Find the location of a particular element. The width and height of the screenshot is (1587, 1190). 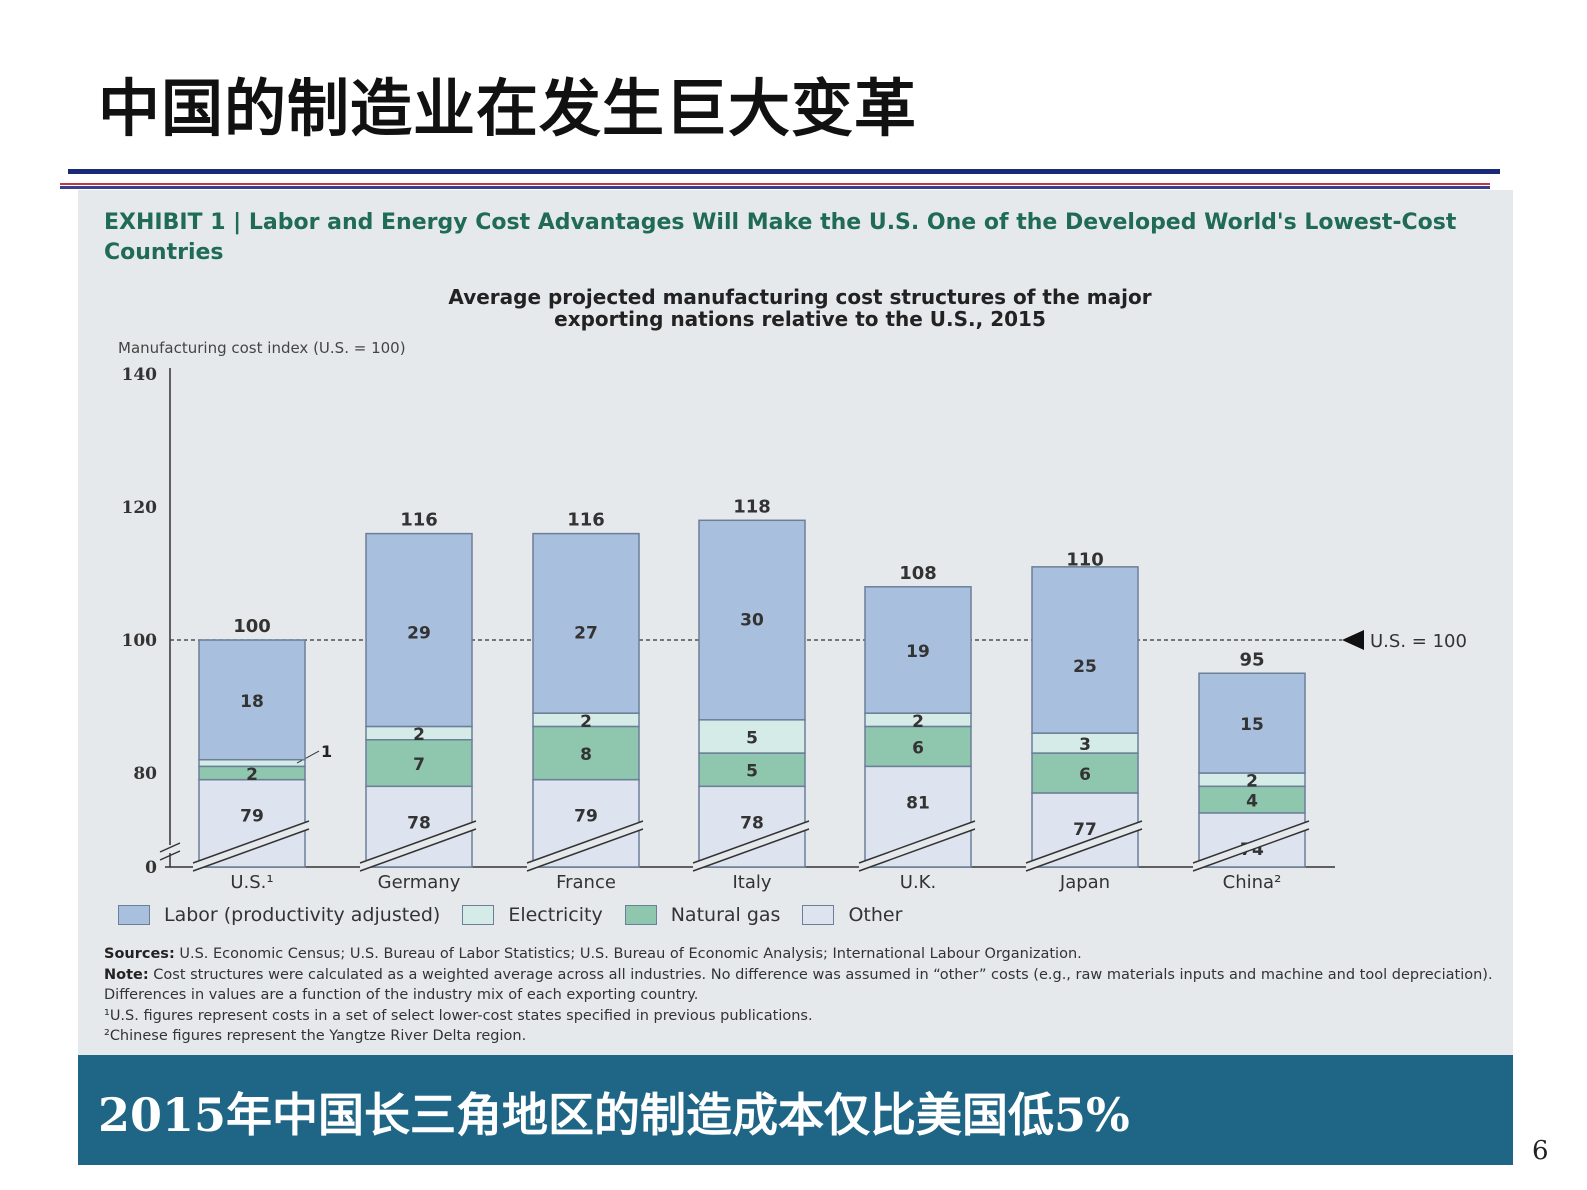

slide-title: 中国的制造业在发生巨大变革 is located at coordinates (508, 108).